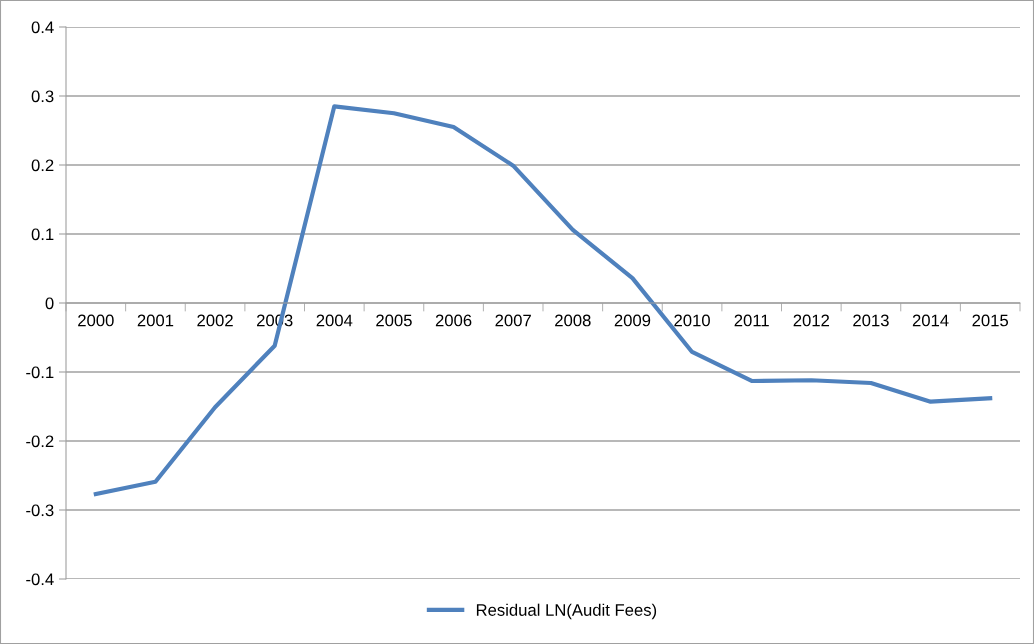 The image size is (1034, 644). I want to click on x-tick-label: 2000, so click(96, 320).